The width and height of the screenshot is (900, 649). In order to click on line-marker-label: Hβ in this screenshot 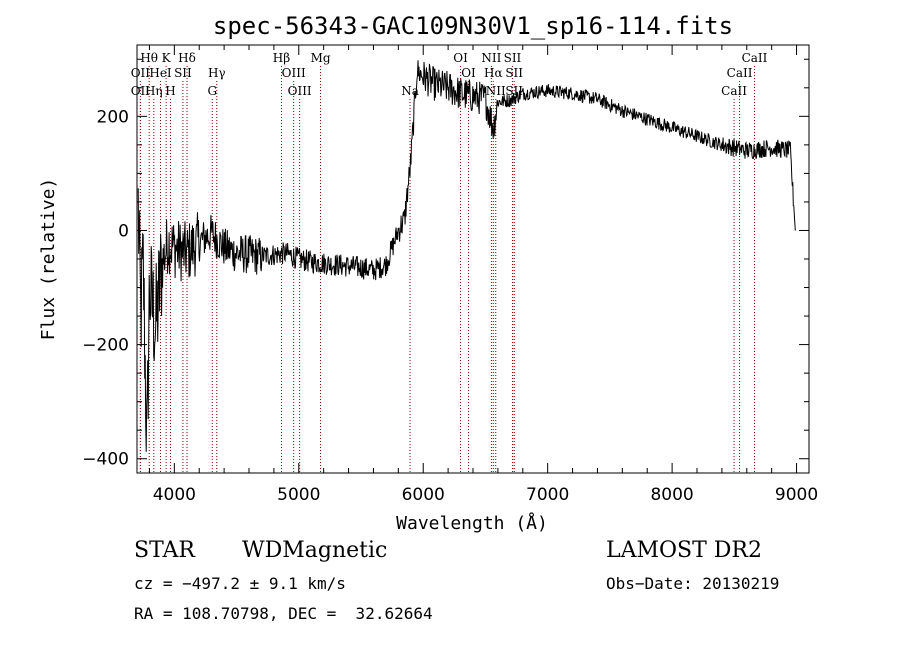, I will do `click(281, 58)`.